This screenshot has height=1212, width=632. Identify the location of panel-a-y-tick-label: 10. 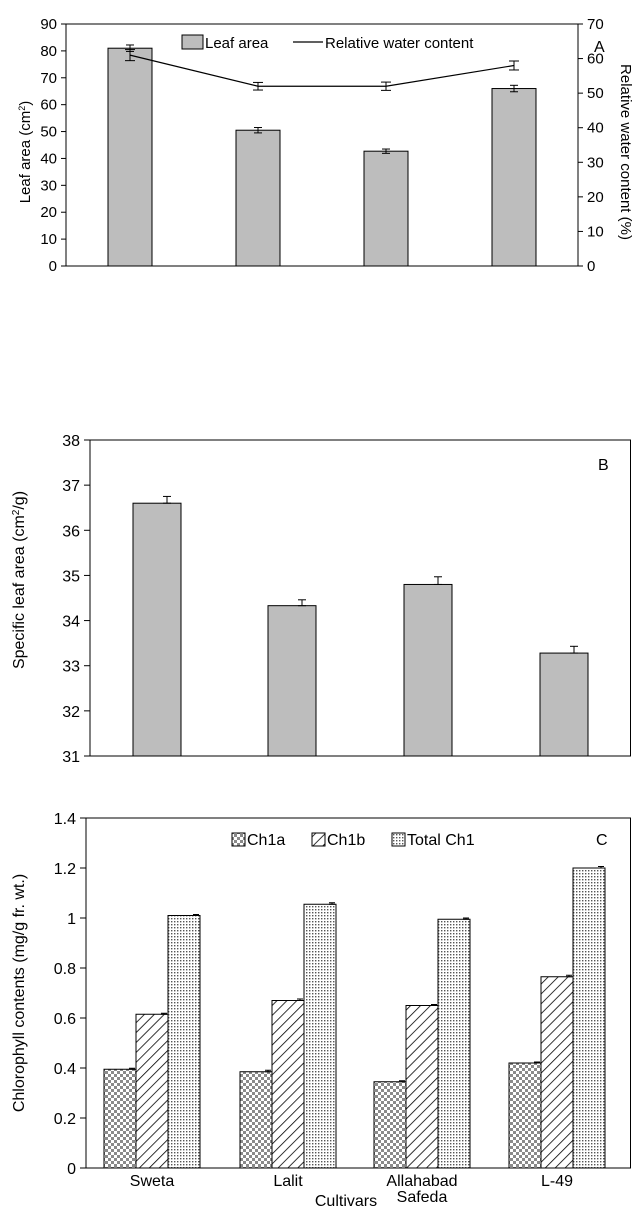
(48, 239).